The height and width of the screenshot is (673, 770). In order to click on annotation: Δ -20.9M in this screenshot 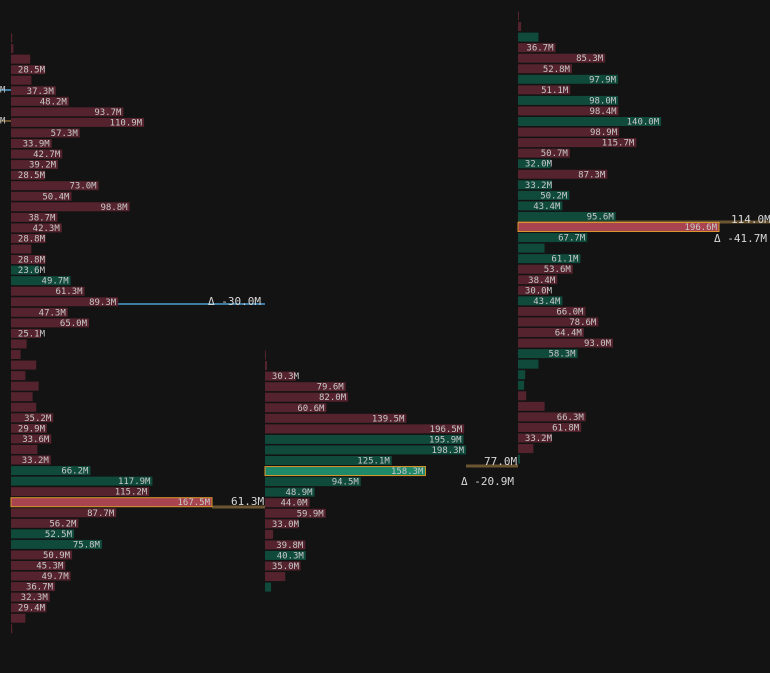, I will do `click(487, 481)`.